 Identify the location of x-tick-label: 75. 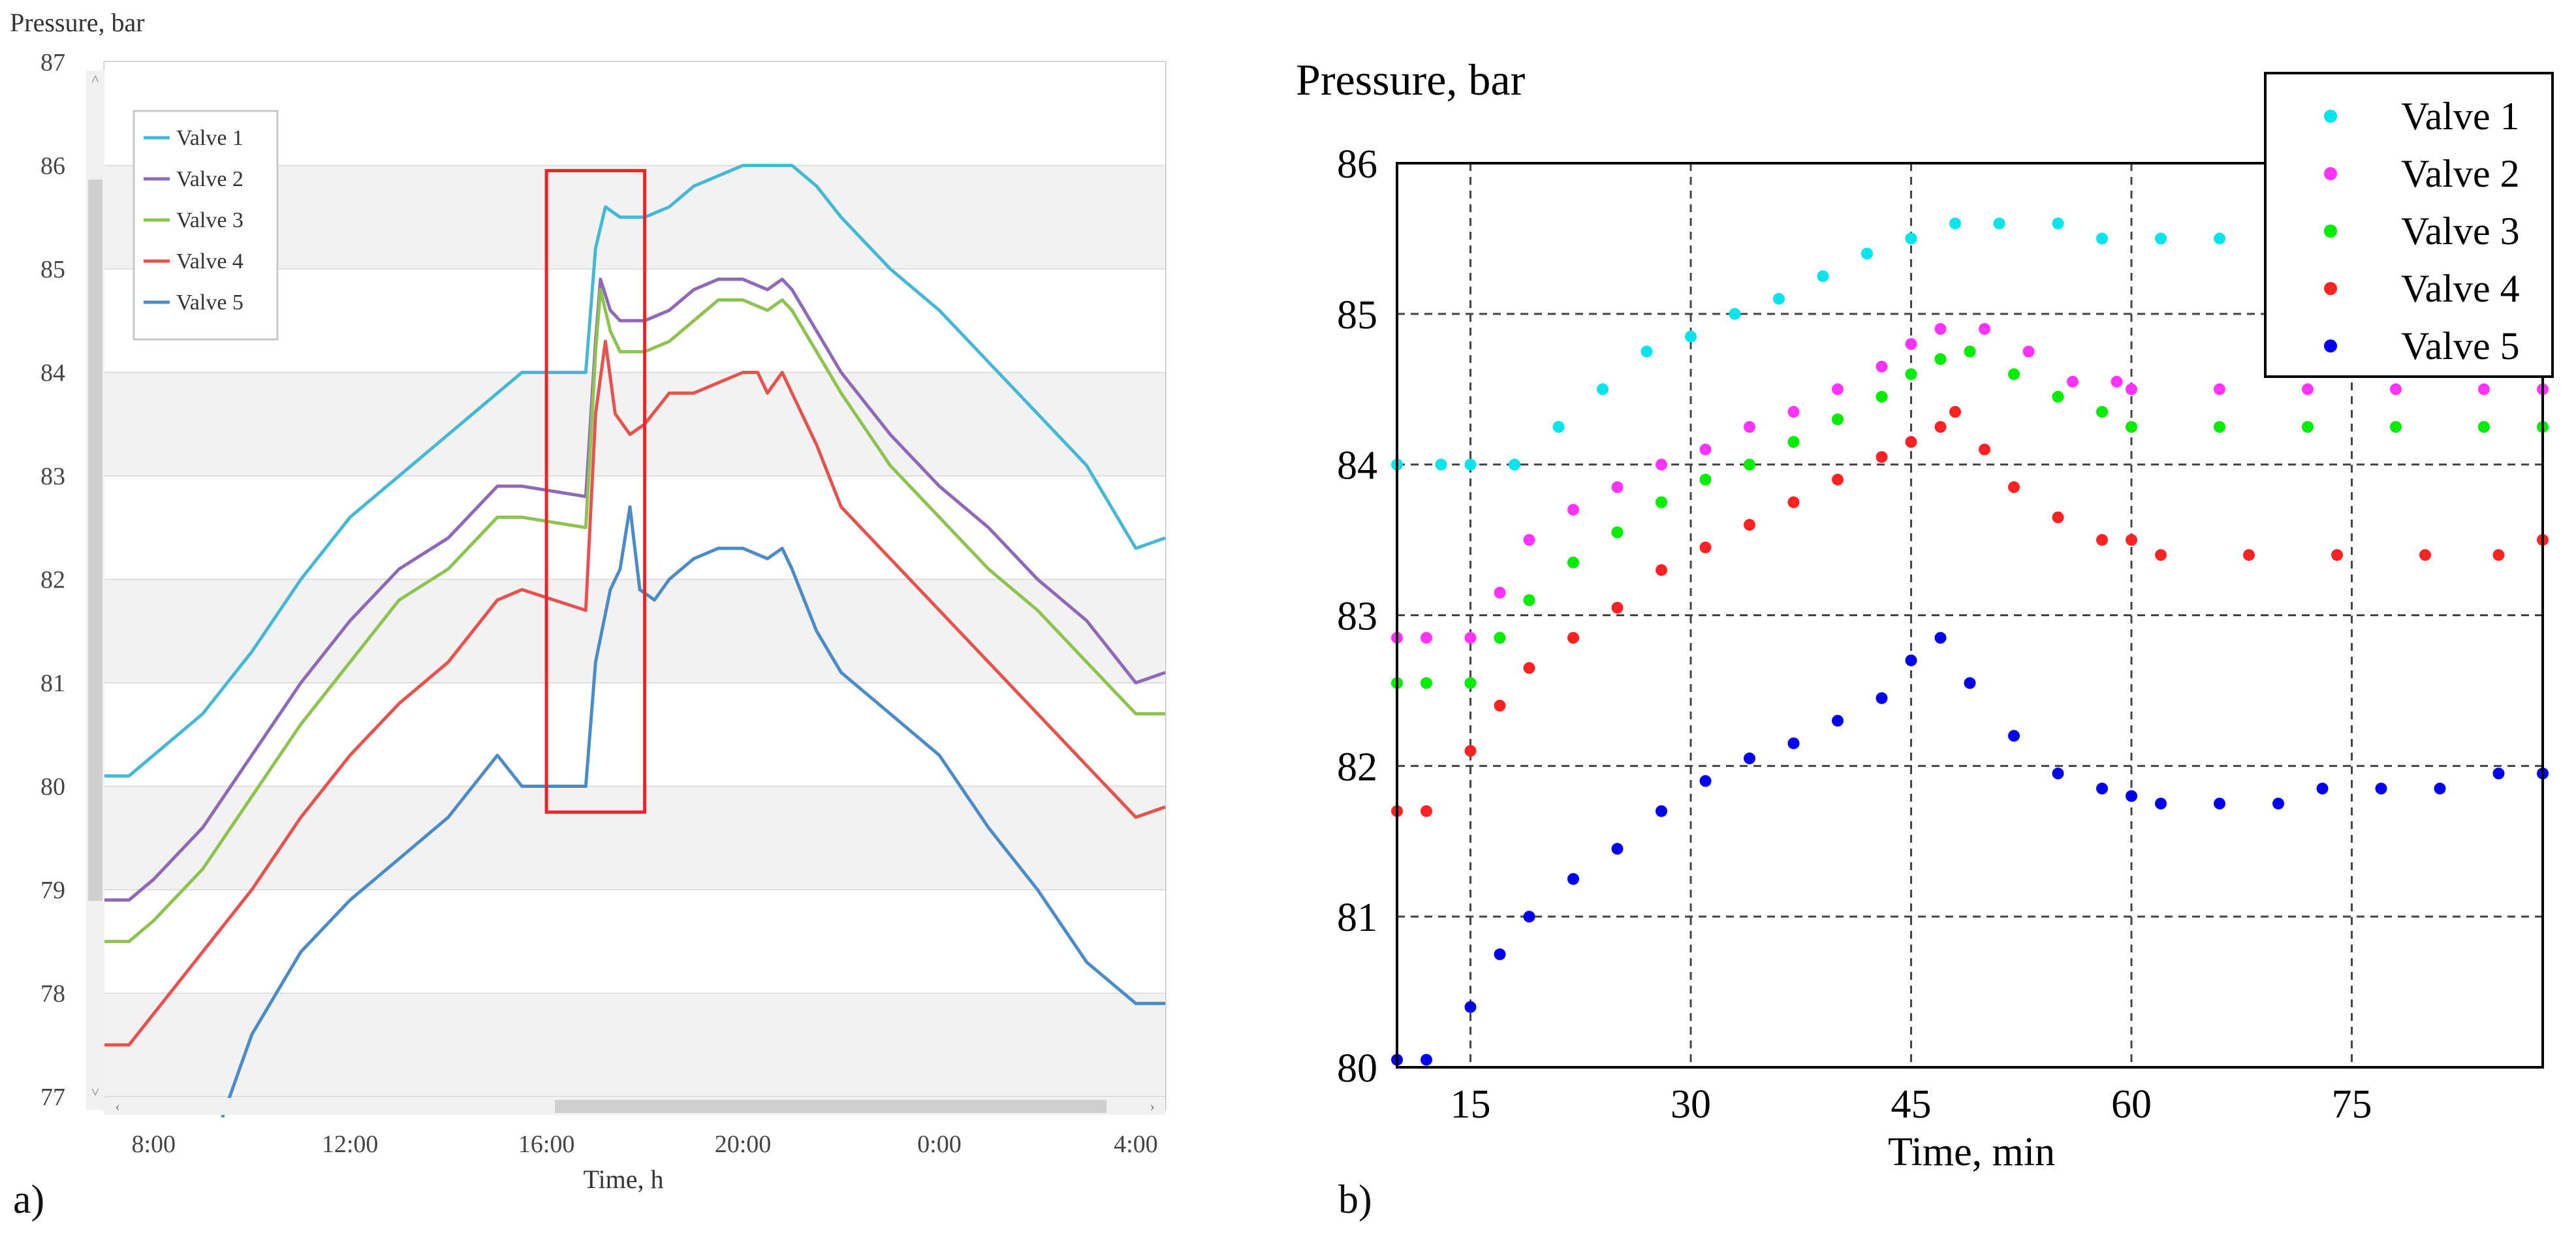
(2352, 1104).